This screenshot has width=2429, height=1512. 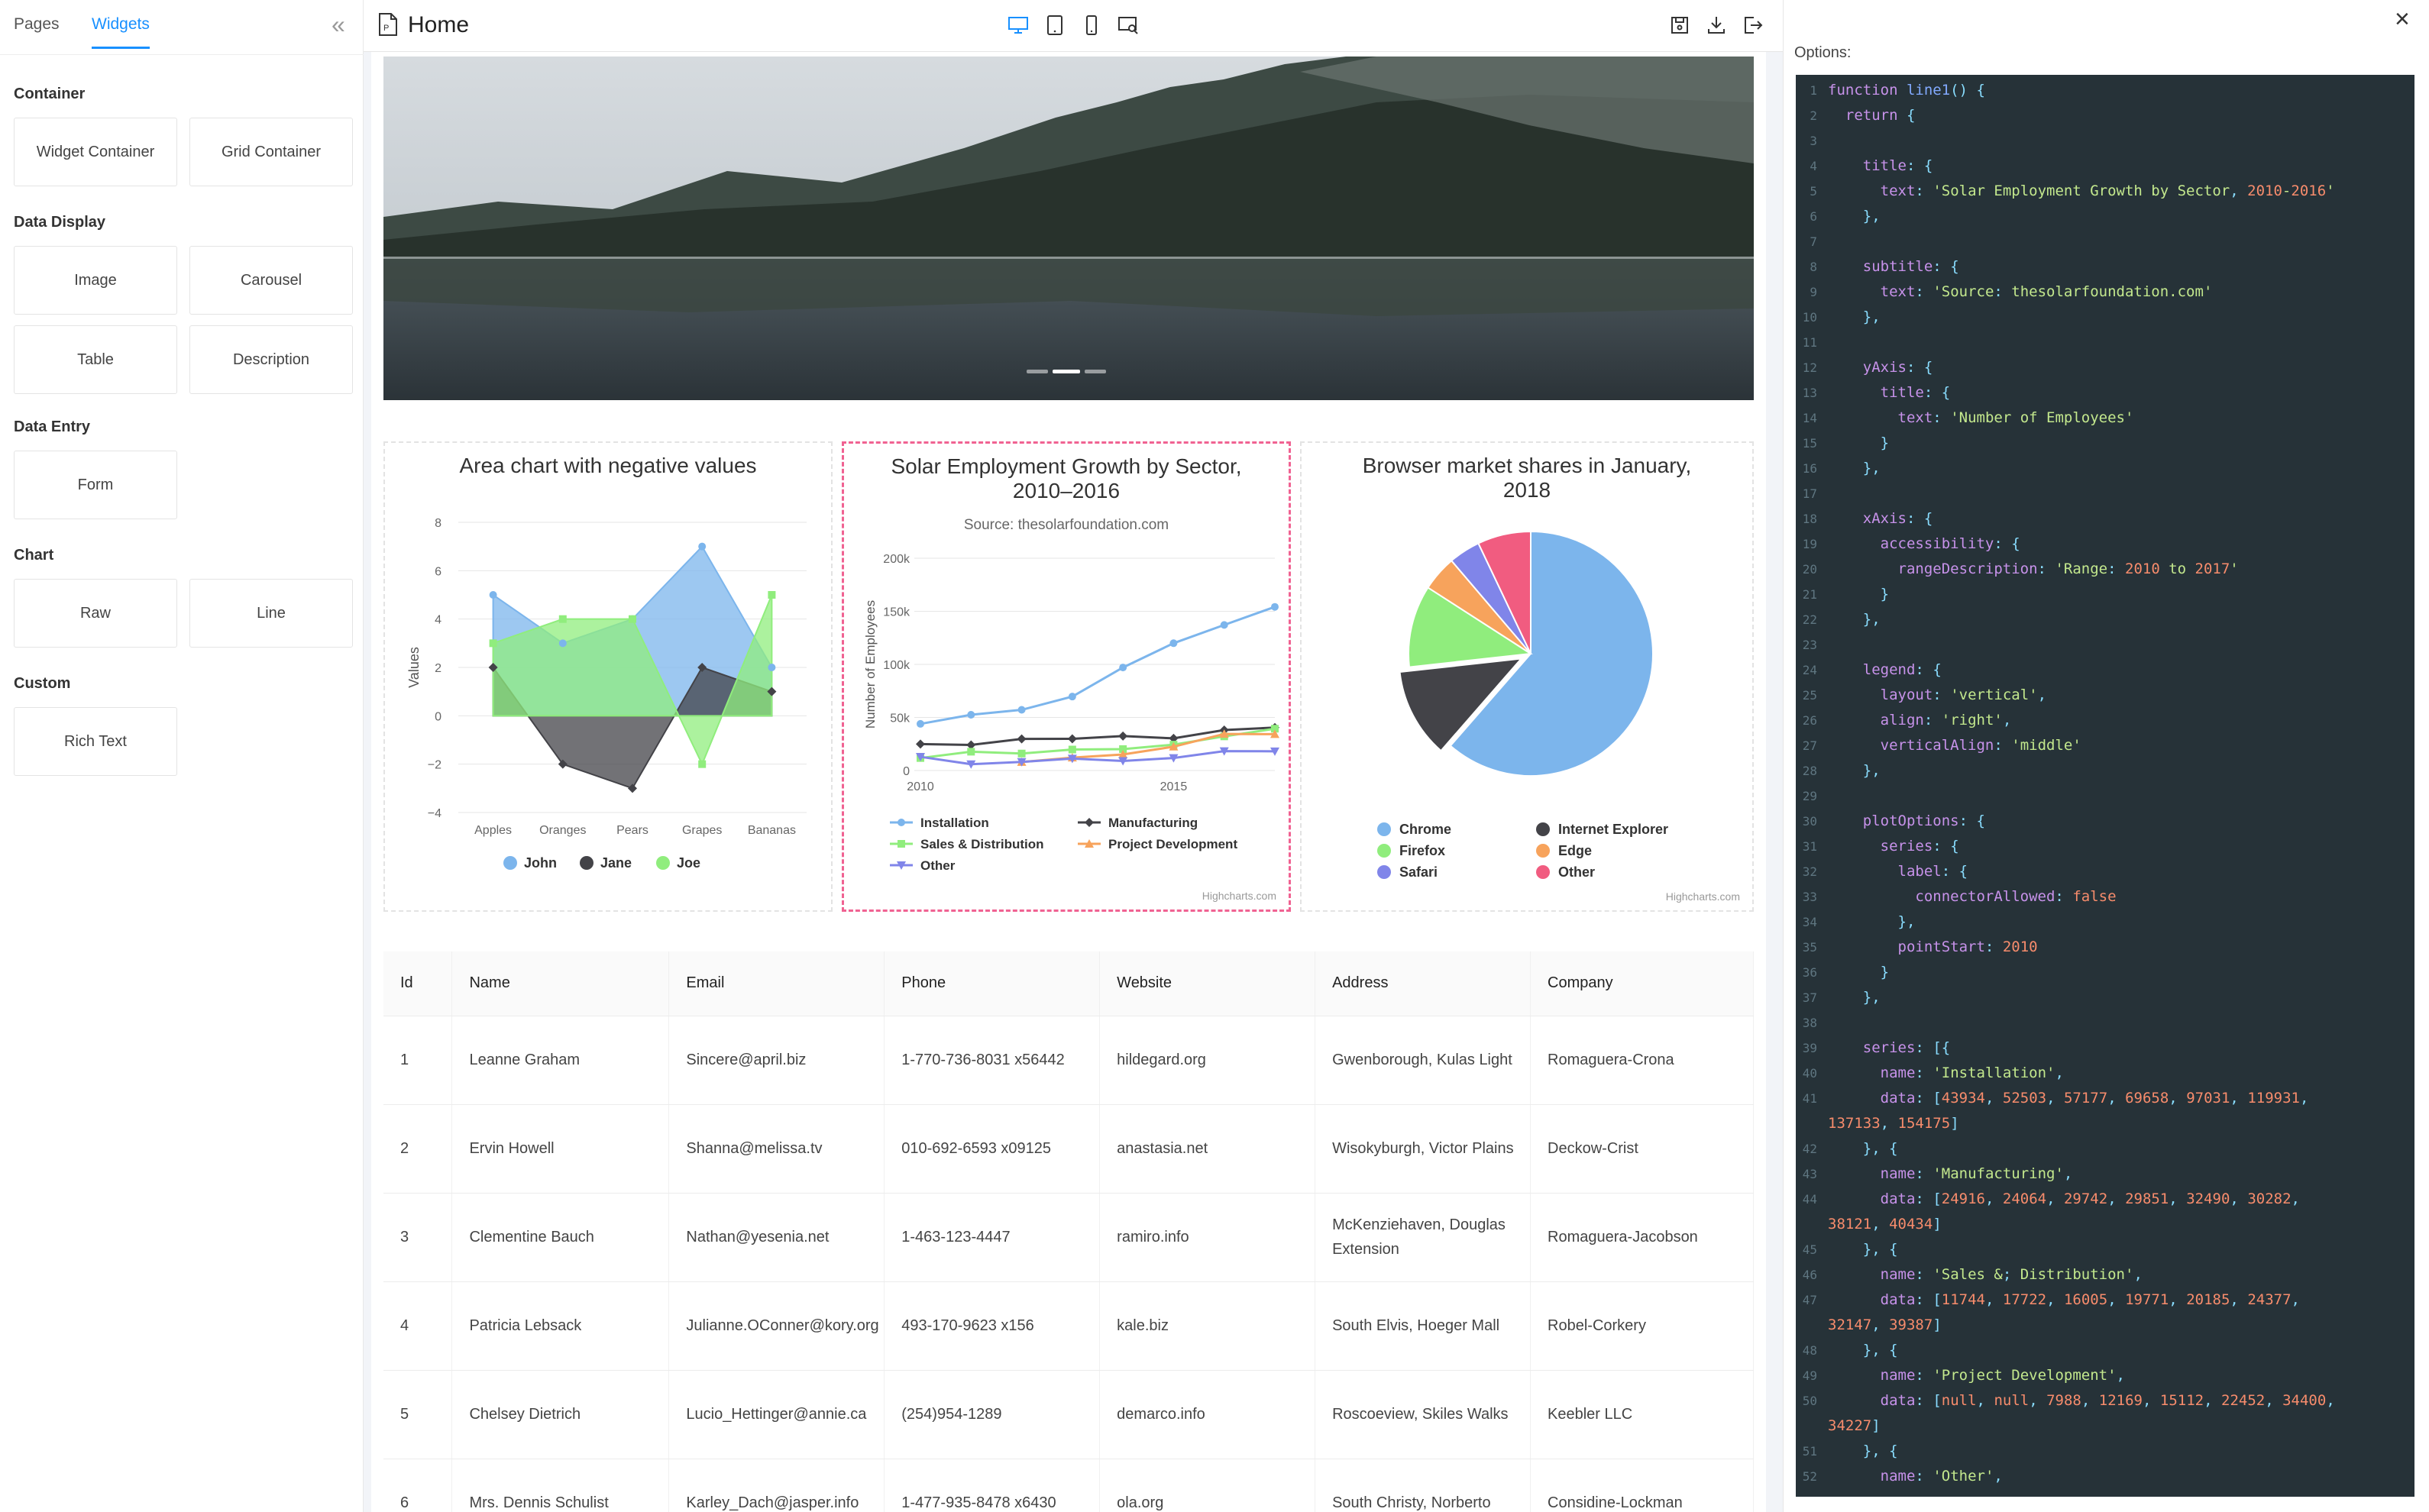 What do you see at coordinates (2105, 1249) in the screenshot?
I see `code-line: 45 }, {` at bounding box center [2105, 1249].